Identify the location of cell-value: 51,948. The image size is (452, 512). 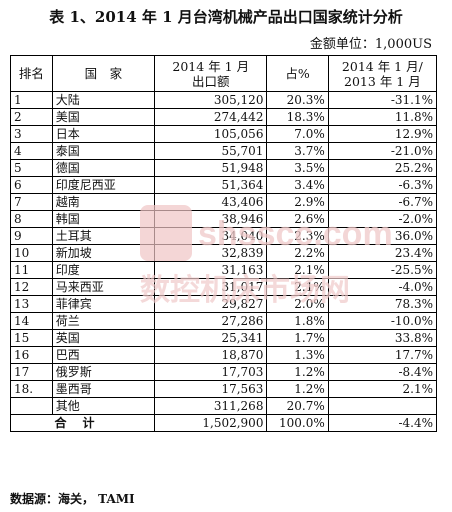
(211, 168).